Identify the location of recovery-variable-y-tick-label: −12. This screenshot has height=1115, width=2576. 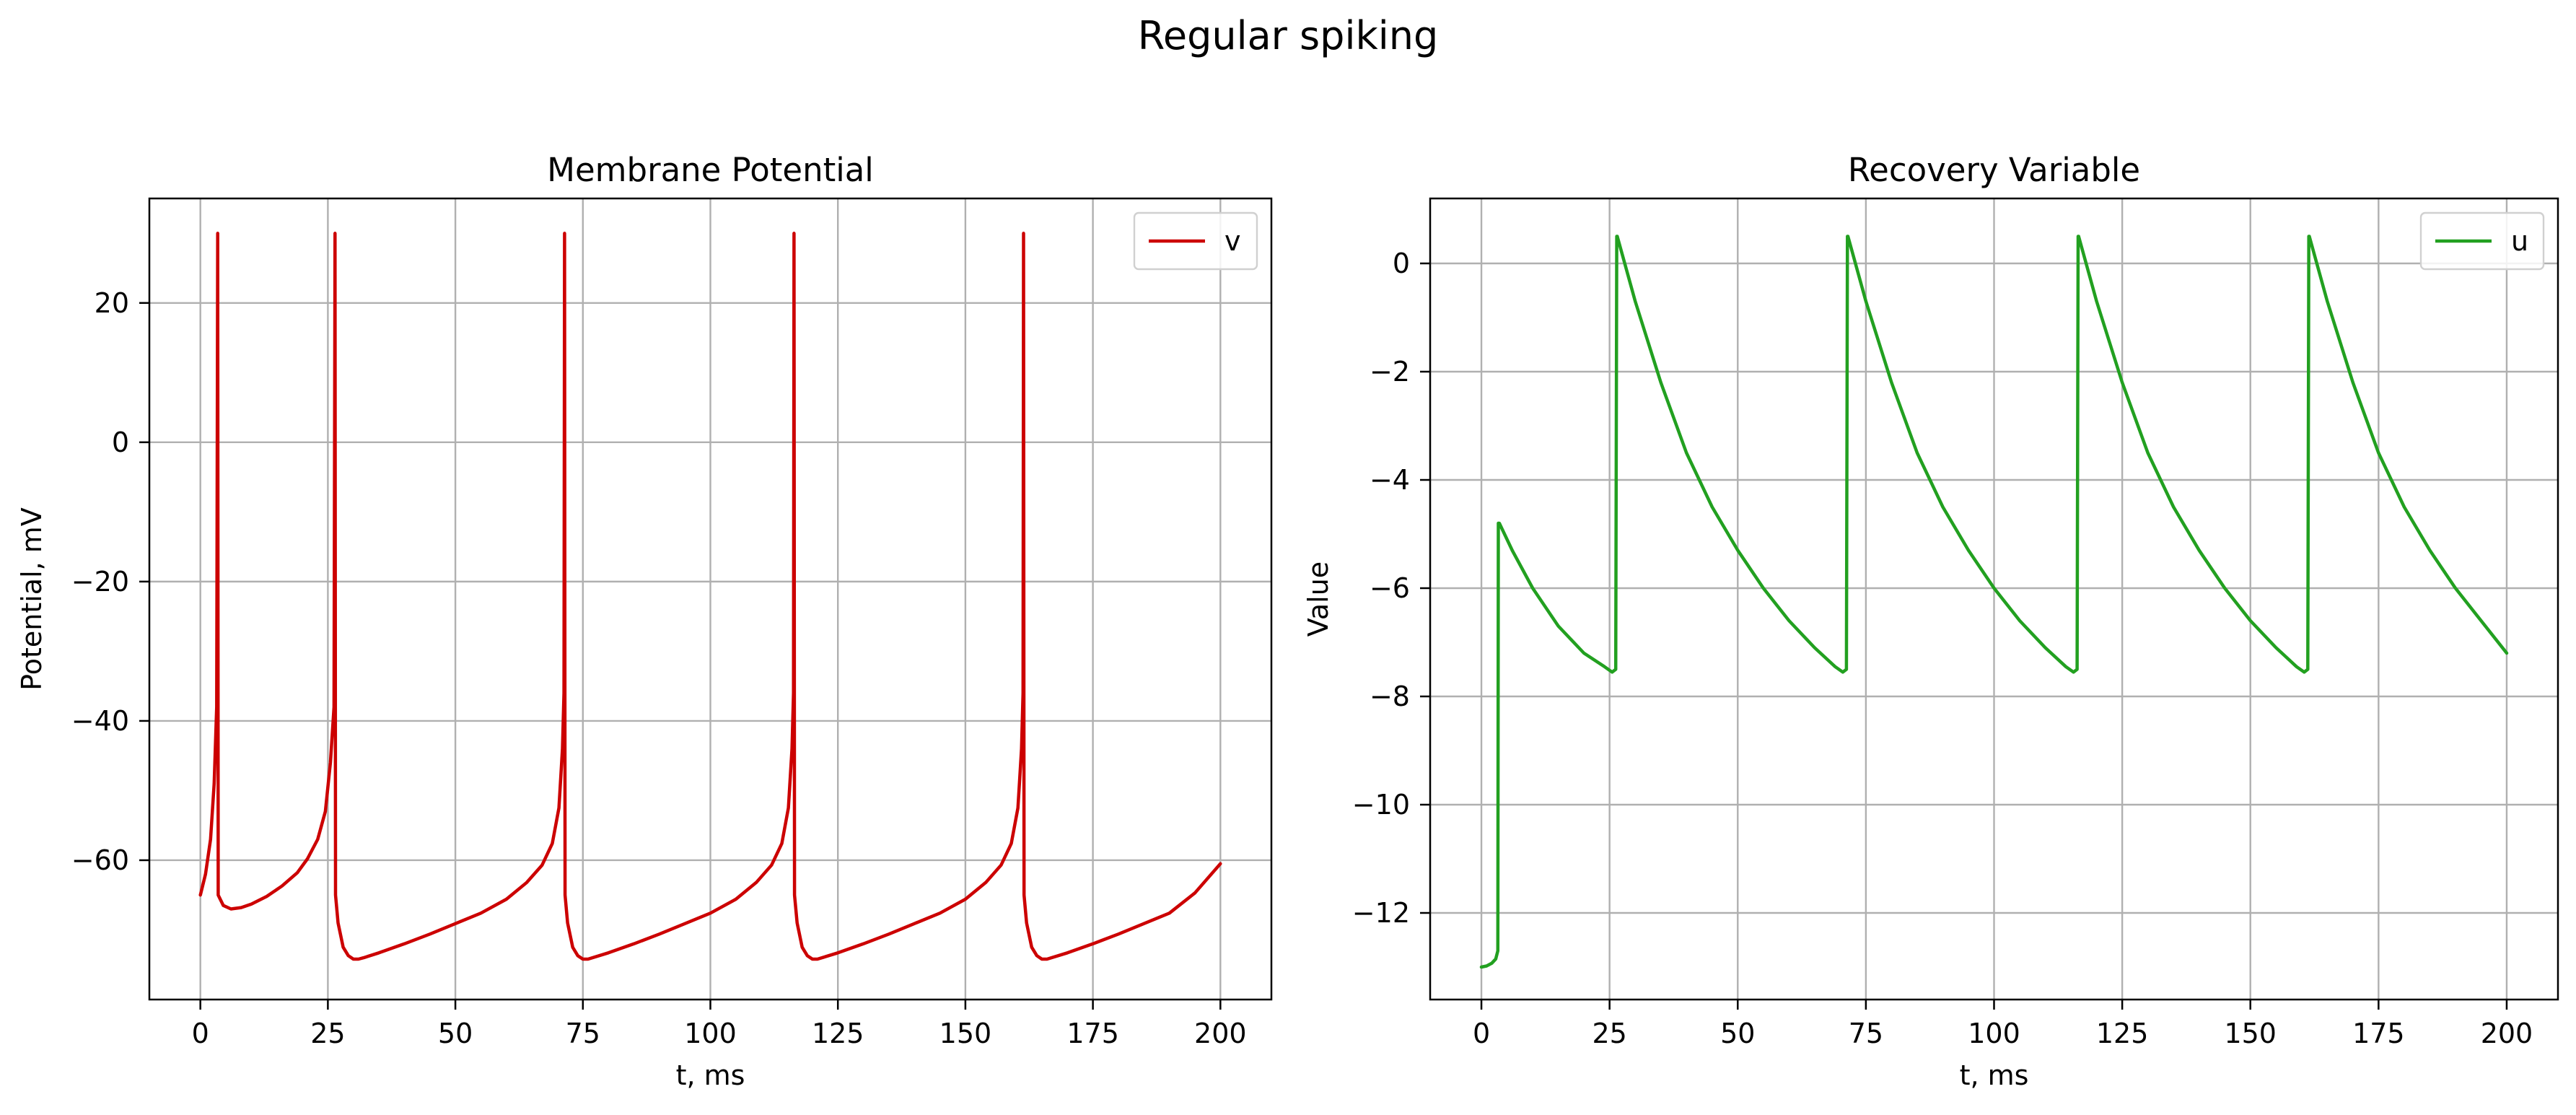
(1381, 913).